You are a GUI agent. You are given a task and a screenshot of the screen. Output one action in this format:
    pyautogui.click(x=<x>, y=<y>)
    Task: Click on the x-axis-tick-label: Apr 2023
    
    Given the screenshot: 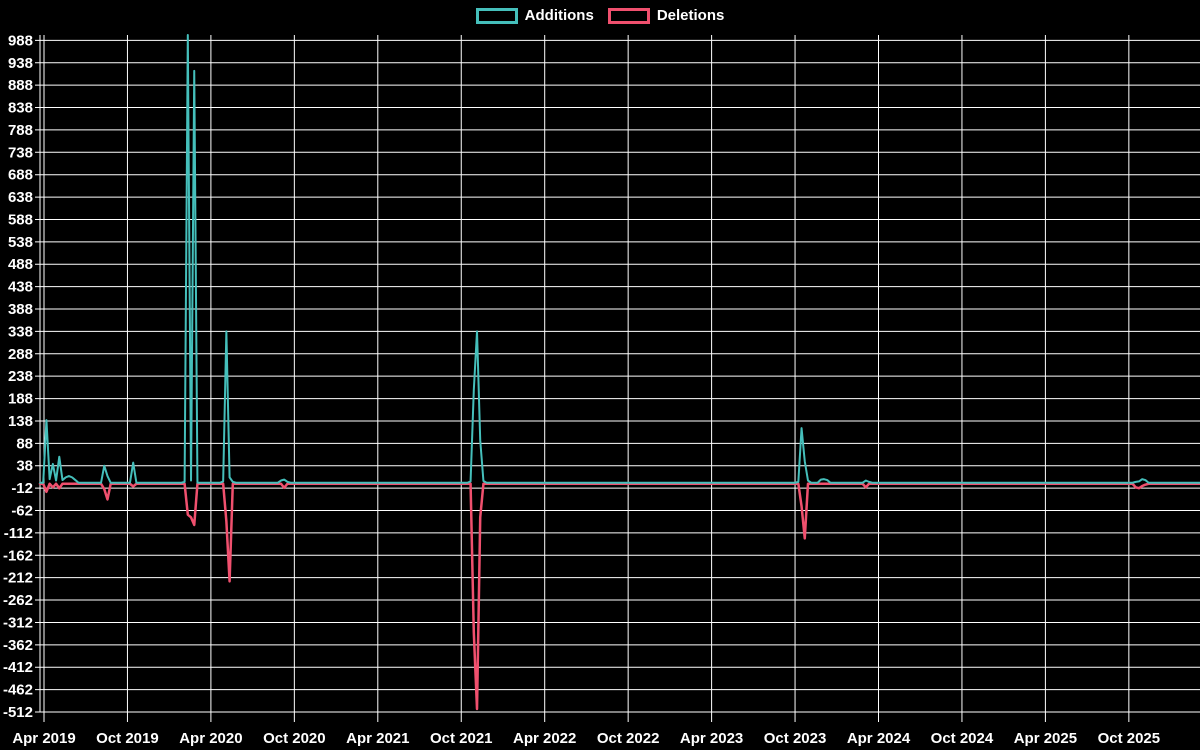 What is the action you would take?
    pyautogui.click(x=711, y=738)
    